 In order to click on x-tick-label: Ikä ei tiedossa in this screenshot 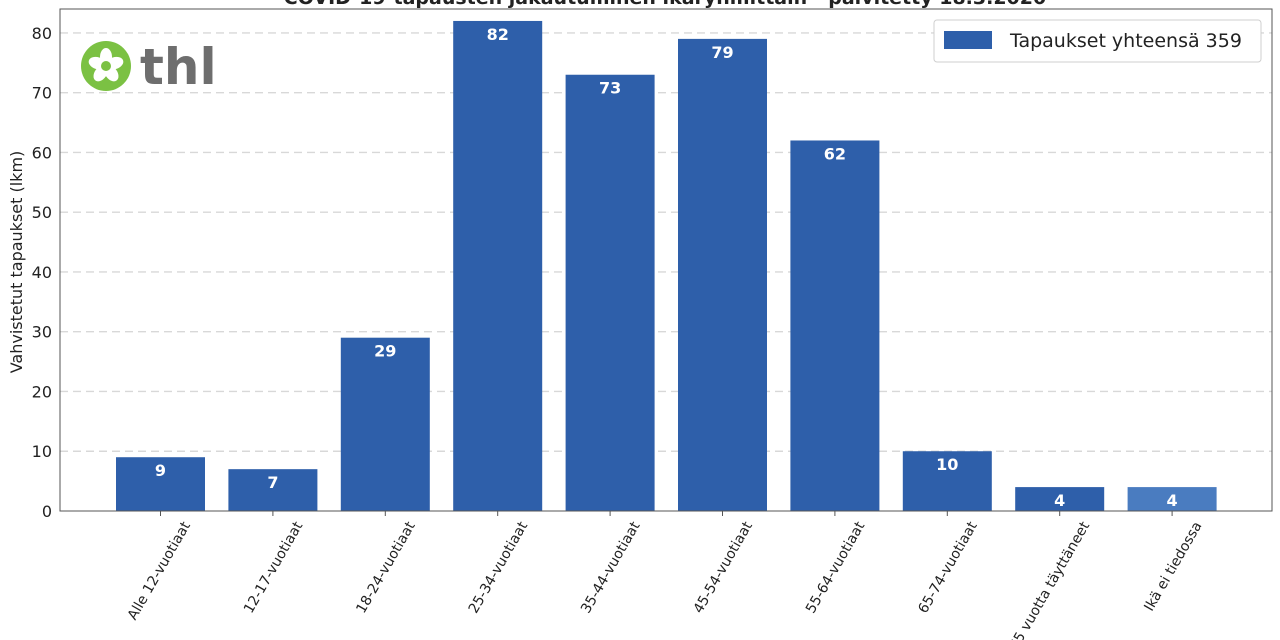, I will do `click(1173, 566)`.